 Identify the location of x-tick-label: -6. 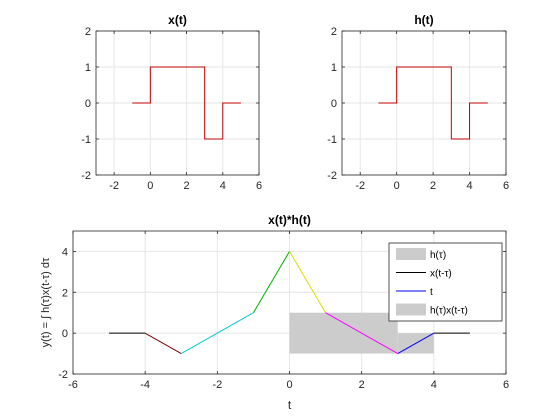
(73, 385).